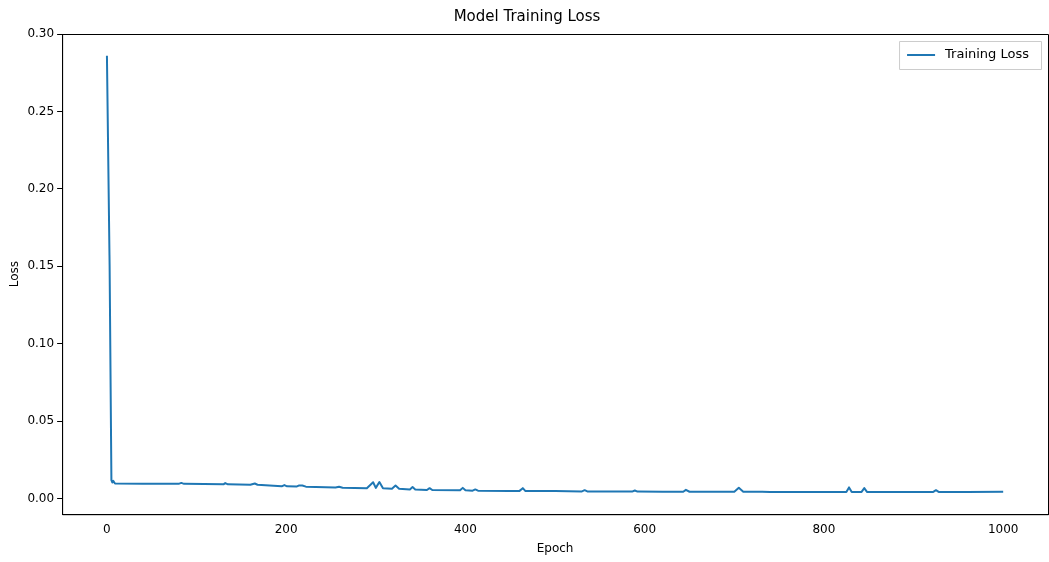 The height and width of the screenshot is (562, 1049). Describe the element at coordinates (987, 54) in the screenshot. I see `legend-label: Training Loss` at that location.